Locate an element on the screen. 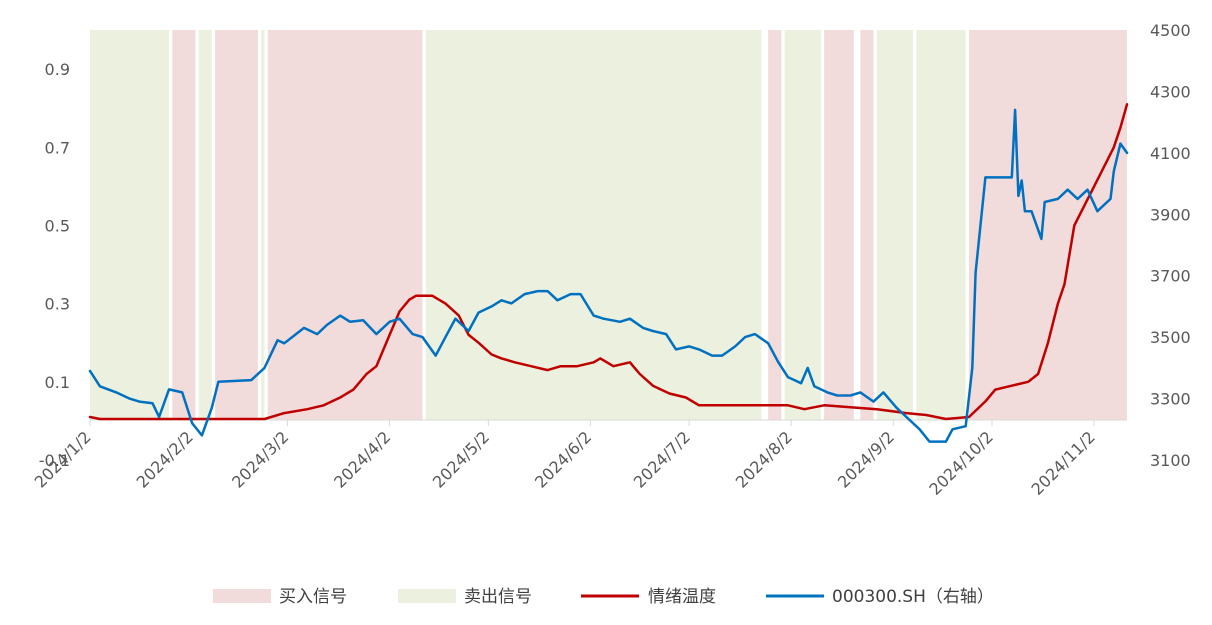  y-left-tick-label: 0.9 is located at coordinates (57, 69).